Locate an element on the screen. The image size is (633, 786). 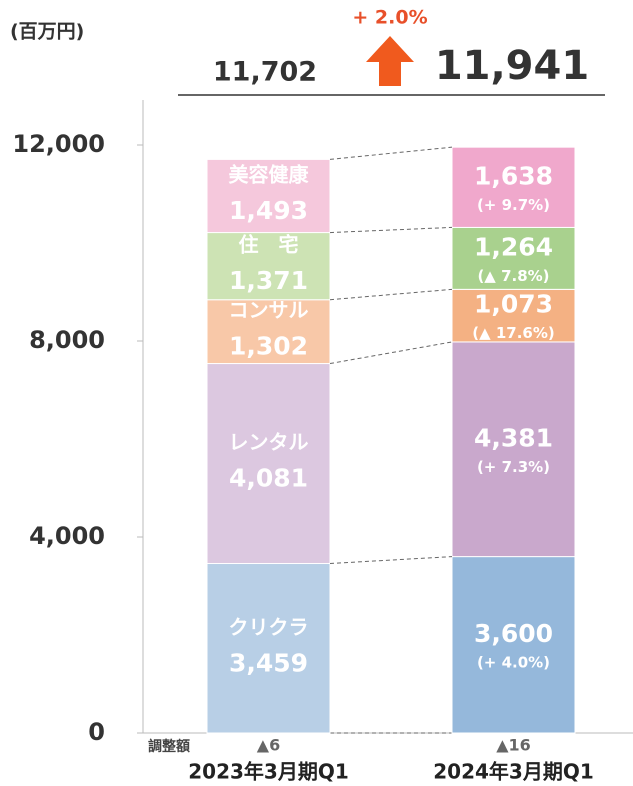
adjustment-title: 調整額 is located at coordinates (169, 746).